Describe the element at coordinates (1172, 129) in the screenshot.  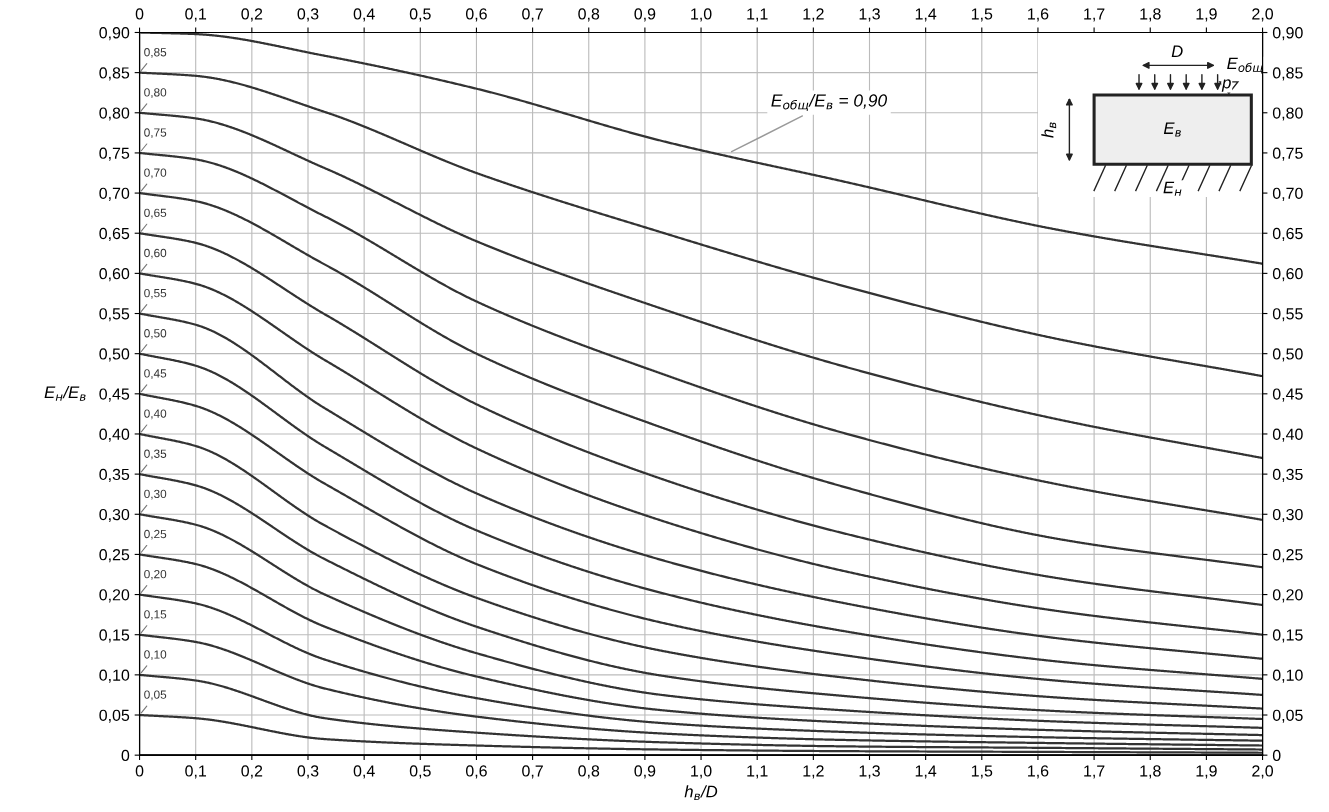
I see `annotation: E$_{в}$` at that location.